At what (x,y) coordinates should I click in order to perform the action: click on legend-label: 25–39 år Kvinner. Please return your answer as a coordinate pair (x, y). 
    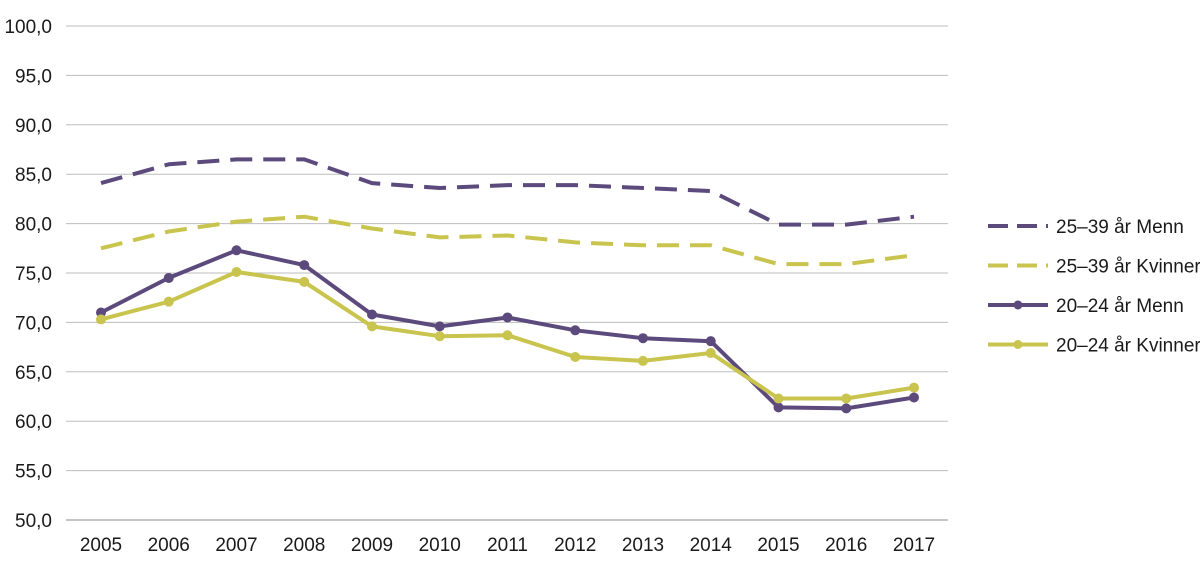
    Looking at the image, I should click on (1128, 267).